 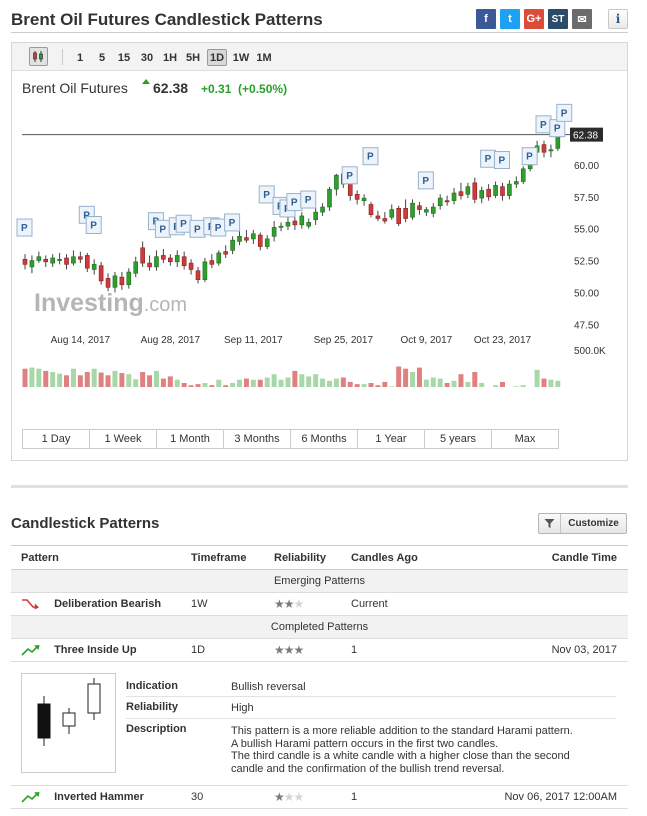 I want to click on timeframe-1w: 1W, so click(x=241, y=57).